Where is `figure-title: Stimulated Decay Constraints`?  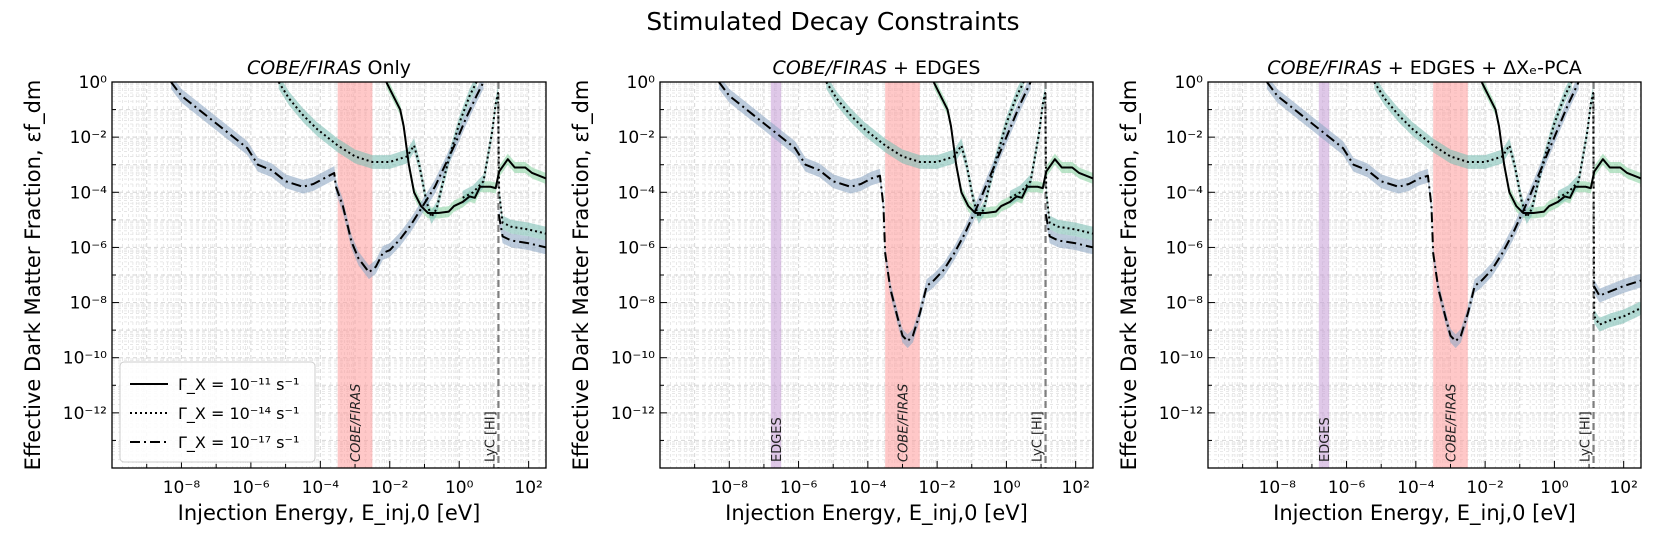 figure-title: Stimulated Decay Constraints is located at coordinates (832, 21).